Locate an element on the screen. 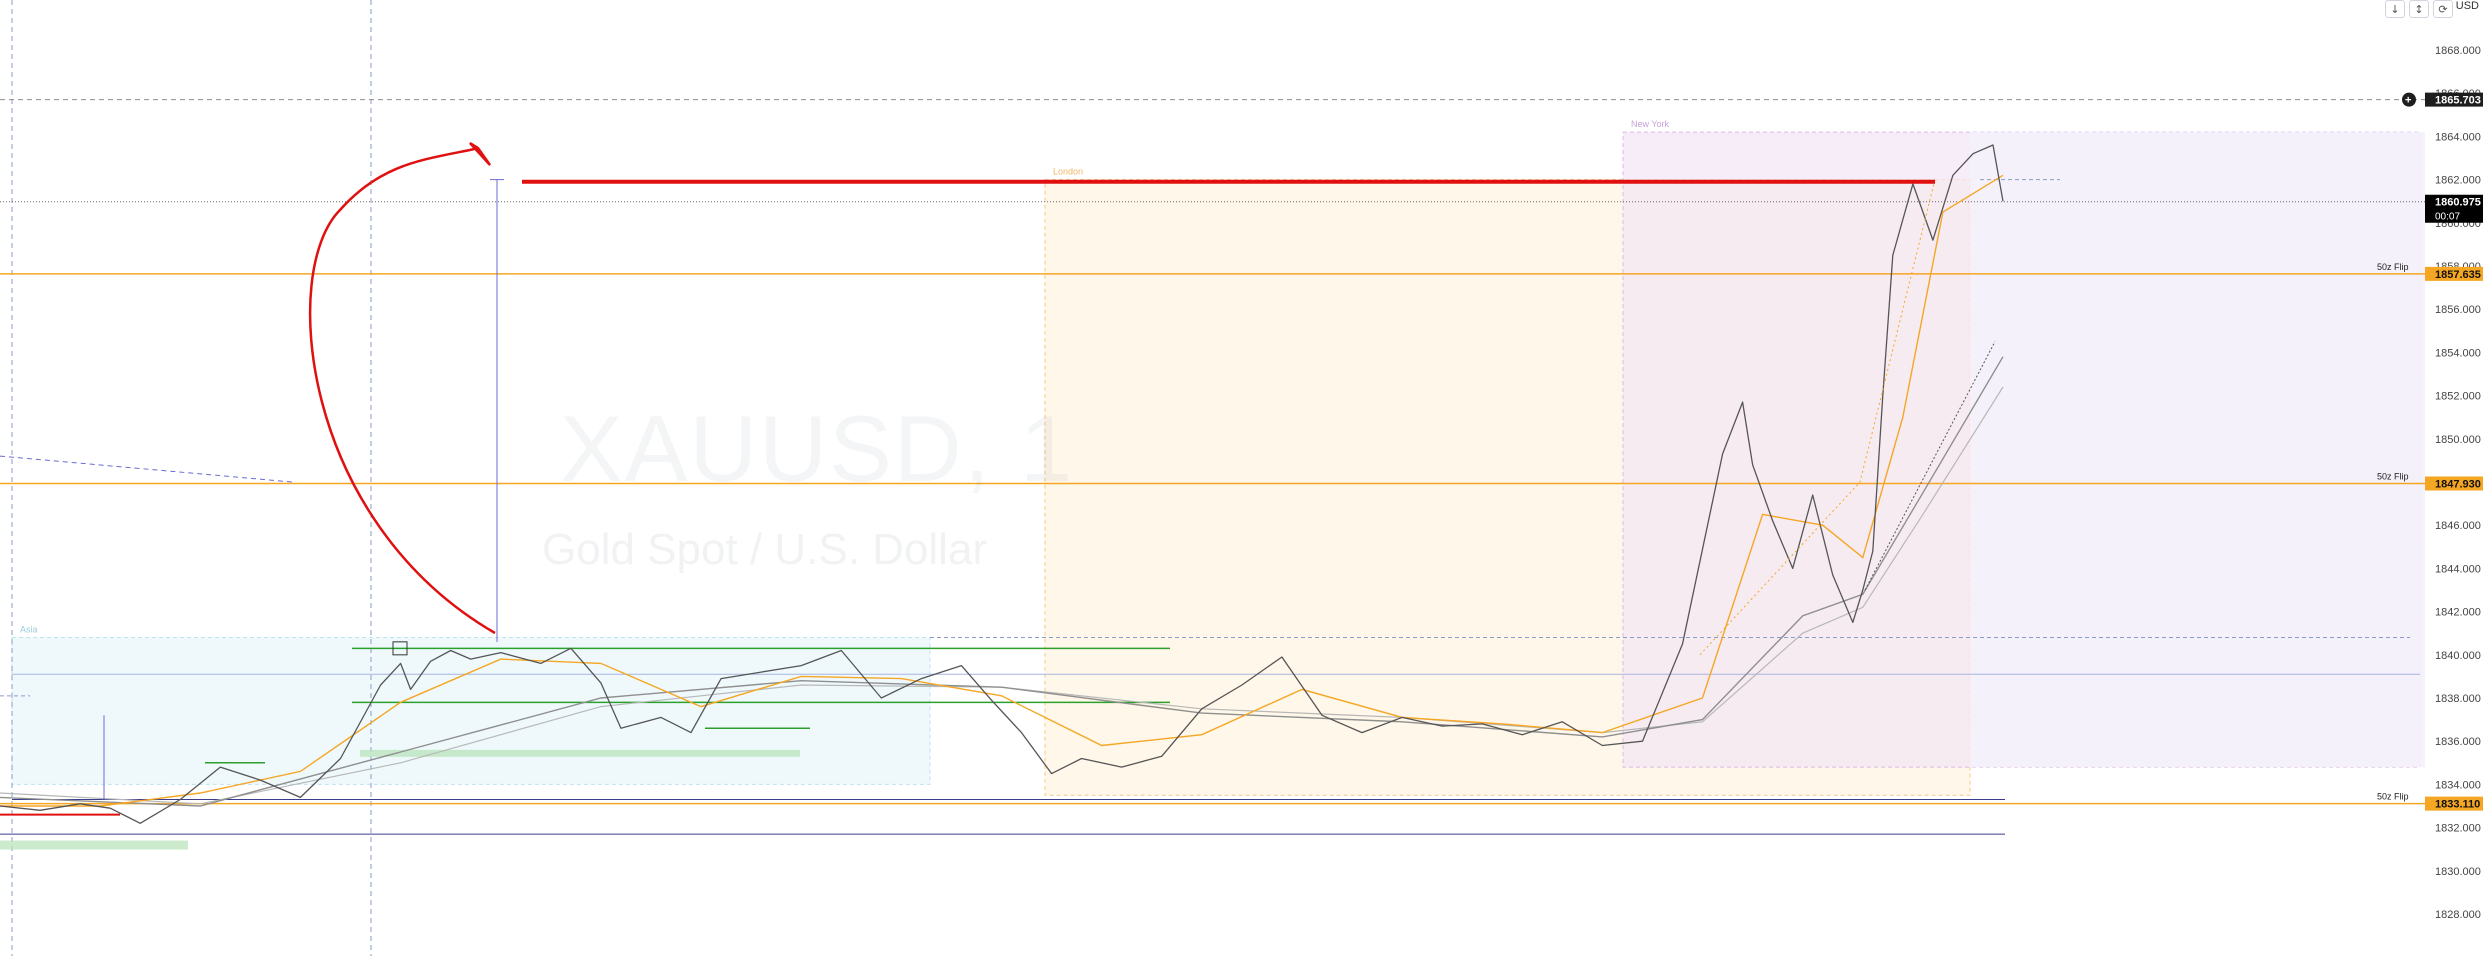 The height and width of the screenshot is (956, 2483). session-label-asia: Asia is located at coordinates (29, 630).